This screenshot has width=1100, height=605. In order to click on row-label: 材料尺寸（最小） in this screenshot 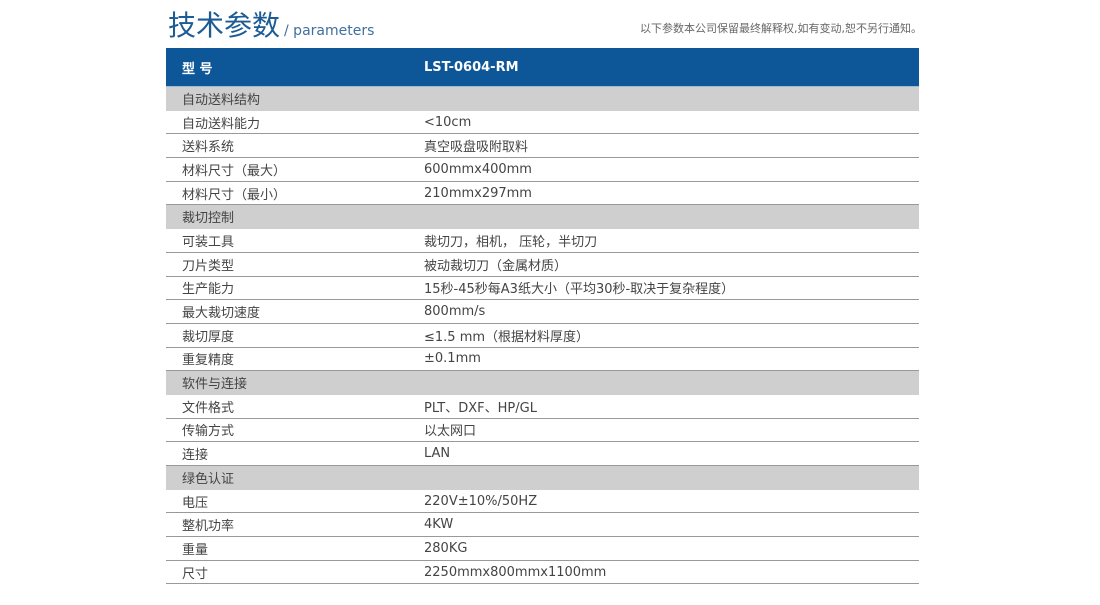, I will do `click(234, 195)`.